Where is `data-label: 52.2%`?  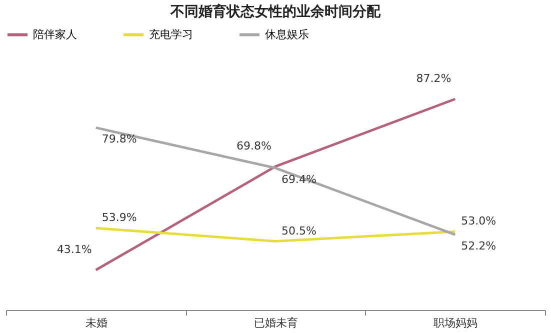
data-label: 52.2% is located at coordinates (478, 246).